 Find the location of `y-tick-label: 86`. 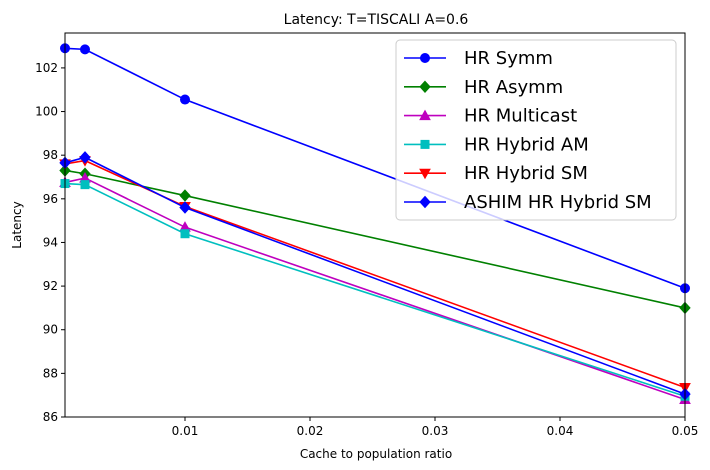

y-tick-label: 86 is located at coordinates (50, 417).